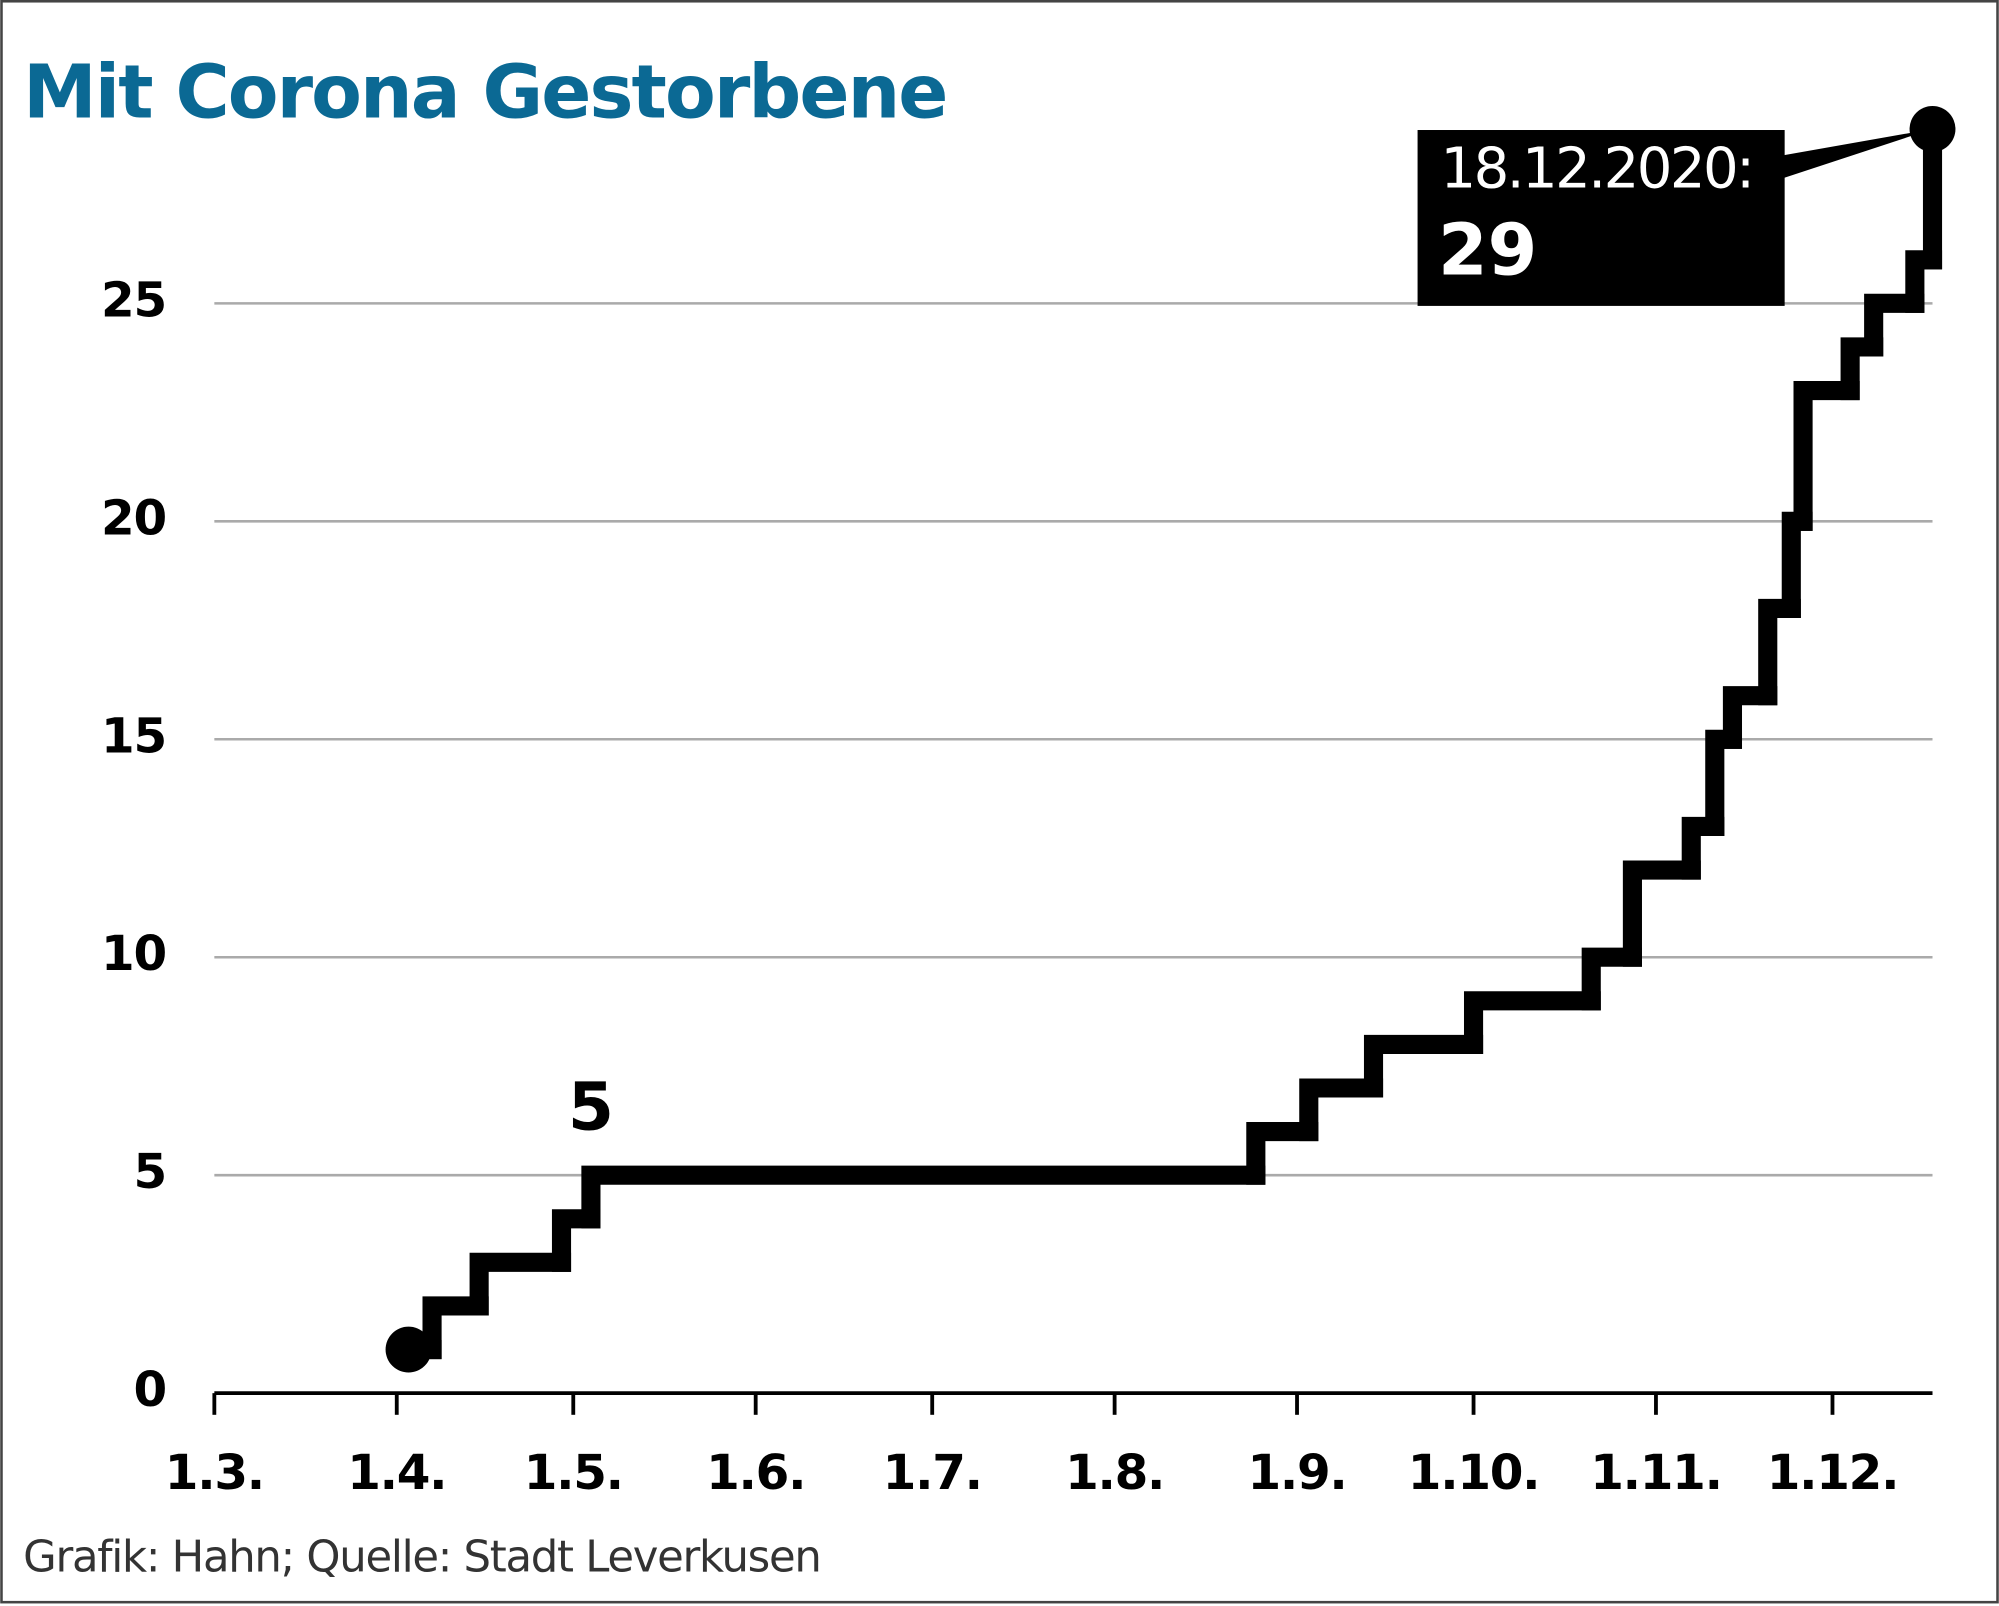 The width and height of the screenshot is (1999, 1606). What do you see at coordinates (755, 1473) in the screenshot?
I see `x-tick-label: 1.6.` at bounding box center [755, 1473].